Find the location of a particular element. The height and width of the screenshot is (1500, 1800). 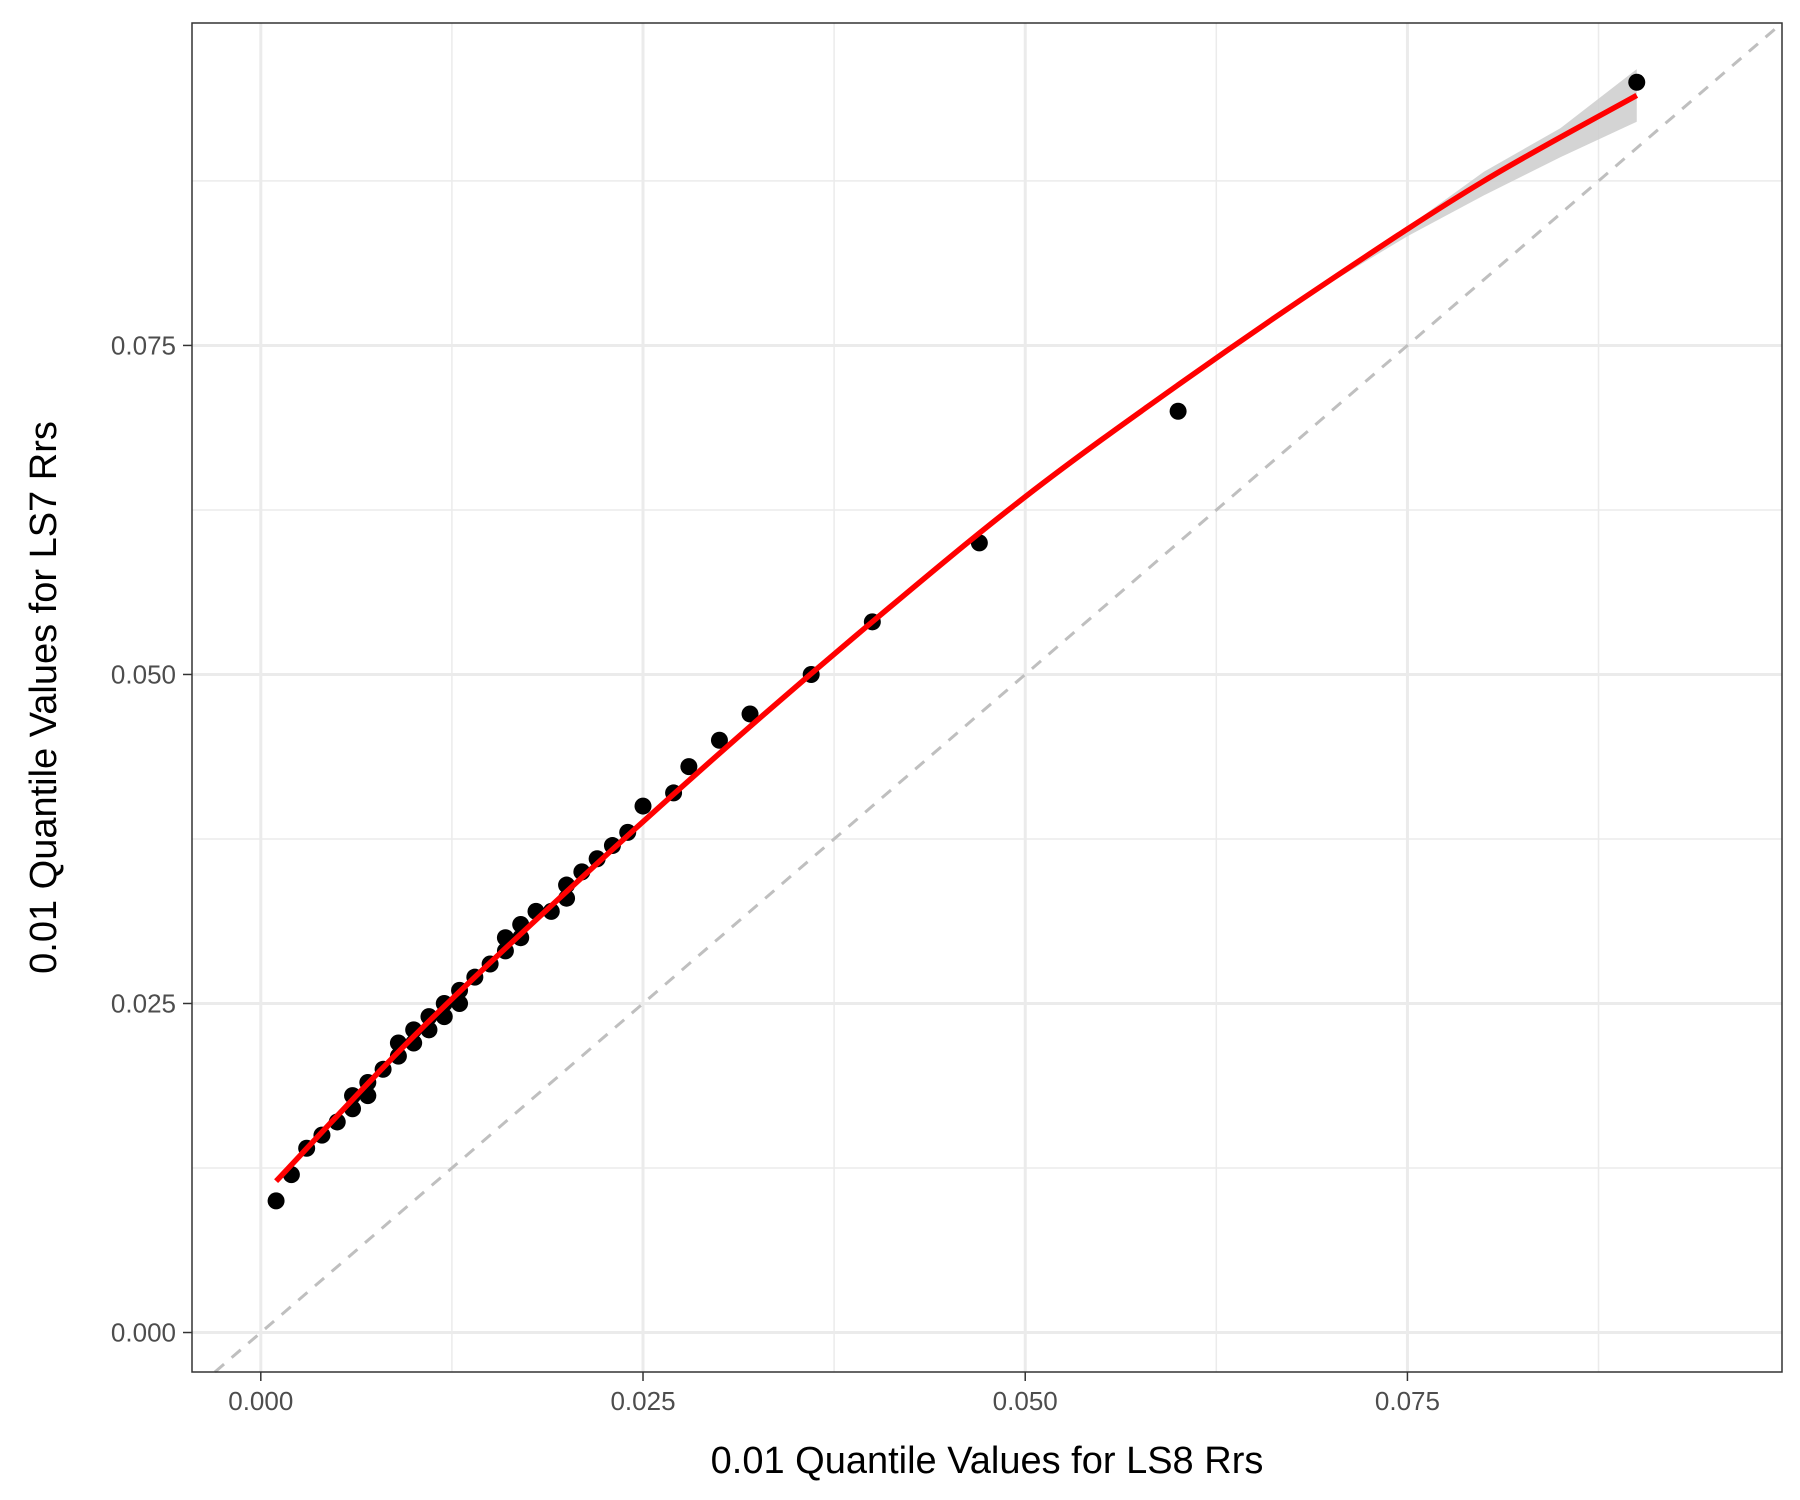

x-axis-title: 0.01 Quantile Values for LS8 Rrs is located at coordinates (987, 1461).